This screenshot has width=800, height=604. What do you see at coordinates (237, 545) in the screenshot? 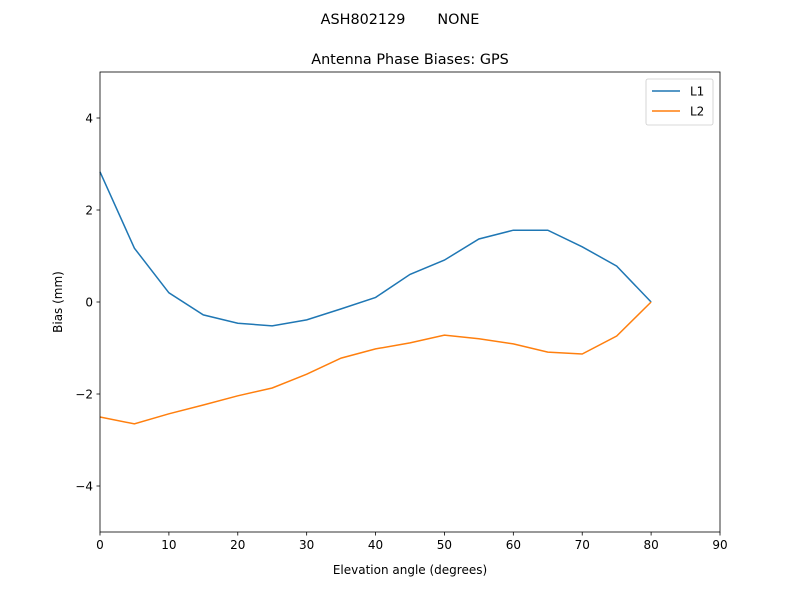
I see `x-tick-label: 20` at bounding box center [237, 545].